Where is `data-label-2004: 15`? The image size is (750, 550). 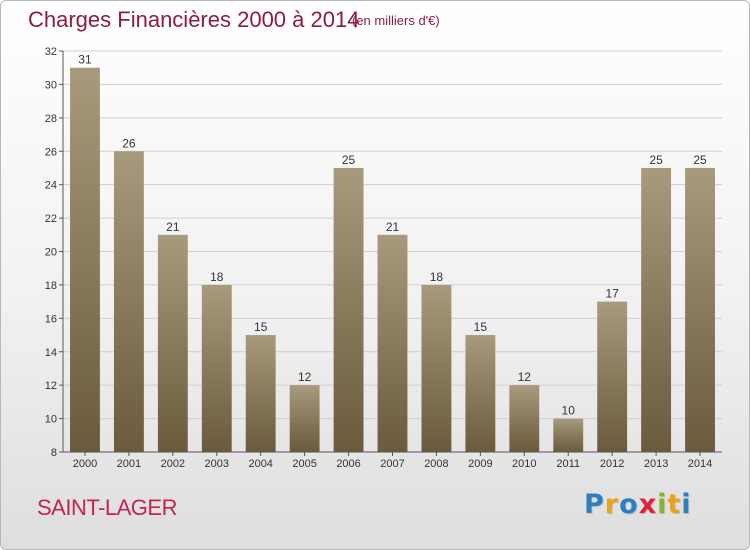 data-label-2004: 15 is located at coordinates (261, 327).